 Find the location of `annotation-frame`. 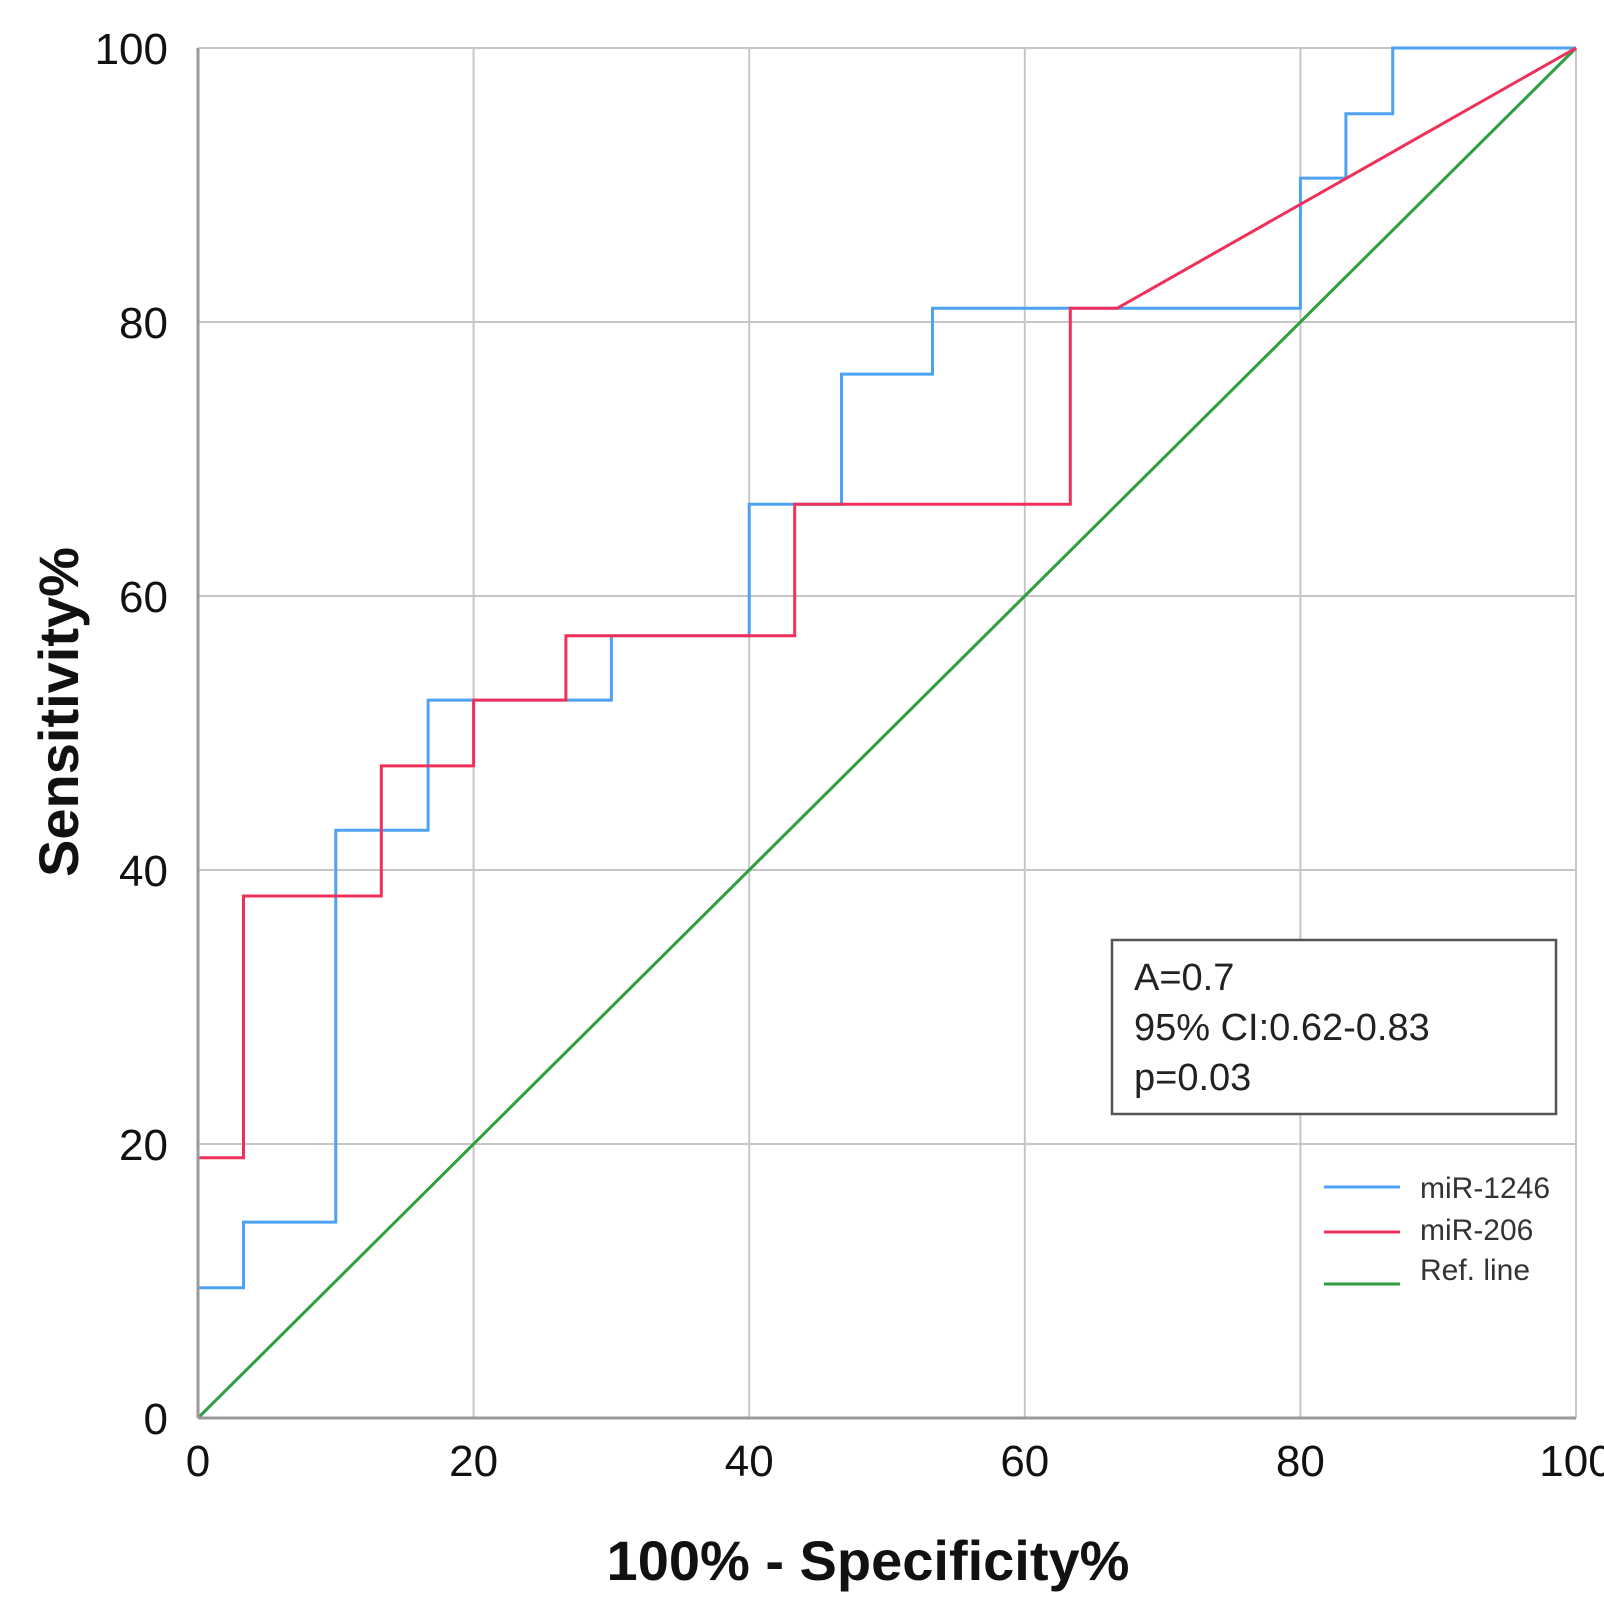

annotation-frame is located at coordinates (1334, 1027).